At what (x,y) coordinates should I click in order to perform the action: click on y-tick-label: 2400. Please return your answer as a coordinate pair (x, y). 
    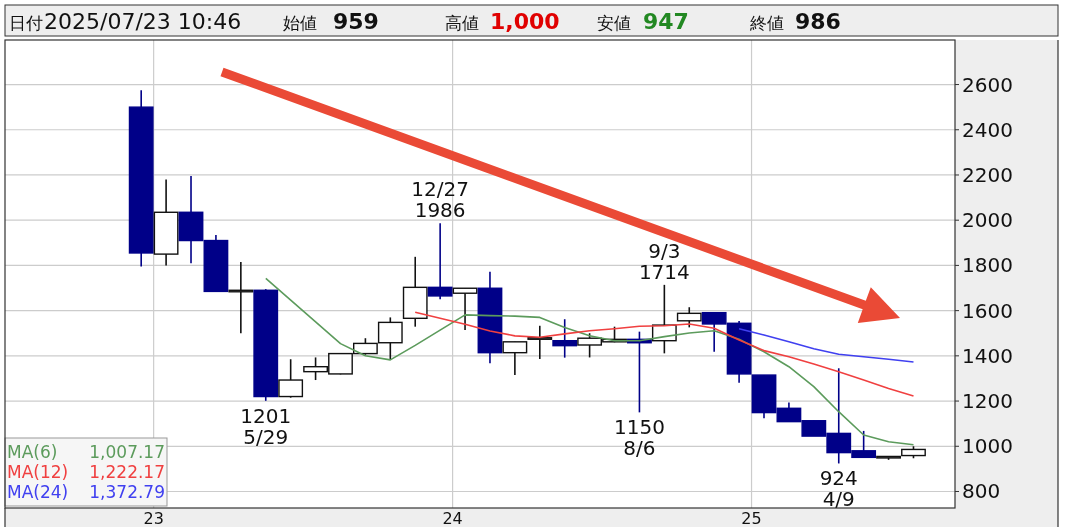
    Looking at the image, I should click on (987, 129).